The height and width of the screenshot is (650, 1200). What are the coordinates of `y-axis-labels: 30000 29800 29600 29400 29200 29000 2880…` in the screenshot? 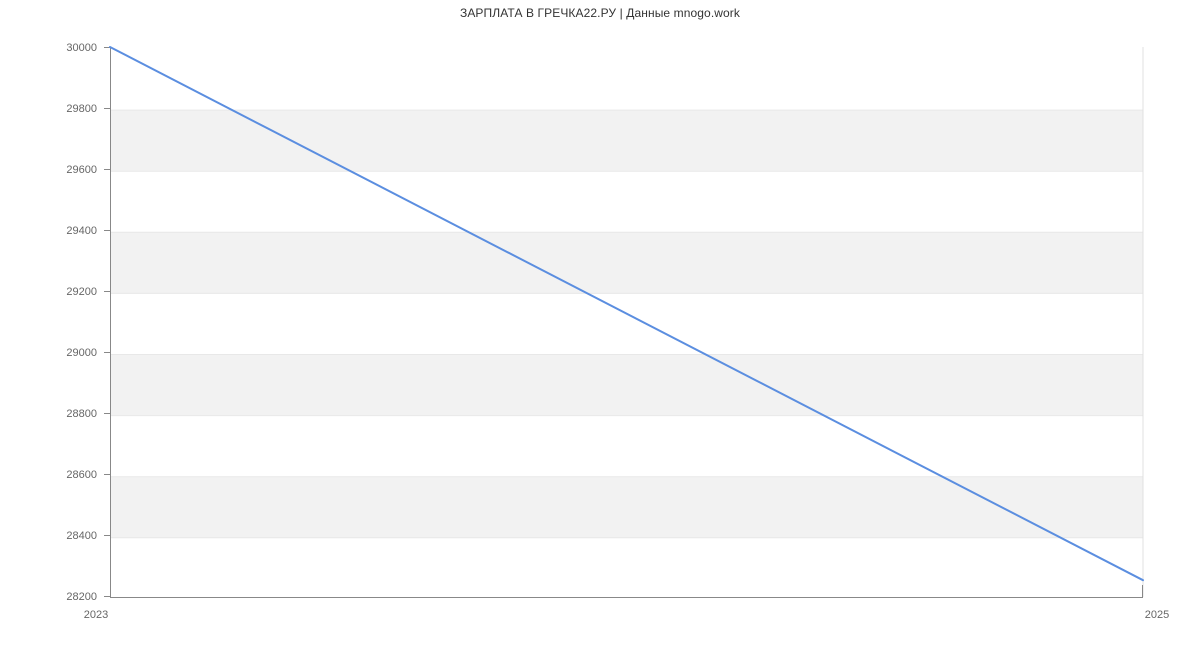 It's located at (81, 322).